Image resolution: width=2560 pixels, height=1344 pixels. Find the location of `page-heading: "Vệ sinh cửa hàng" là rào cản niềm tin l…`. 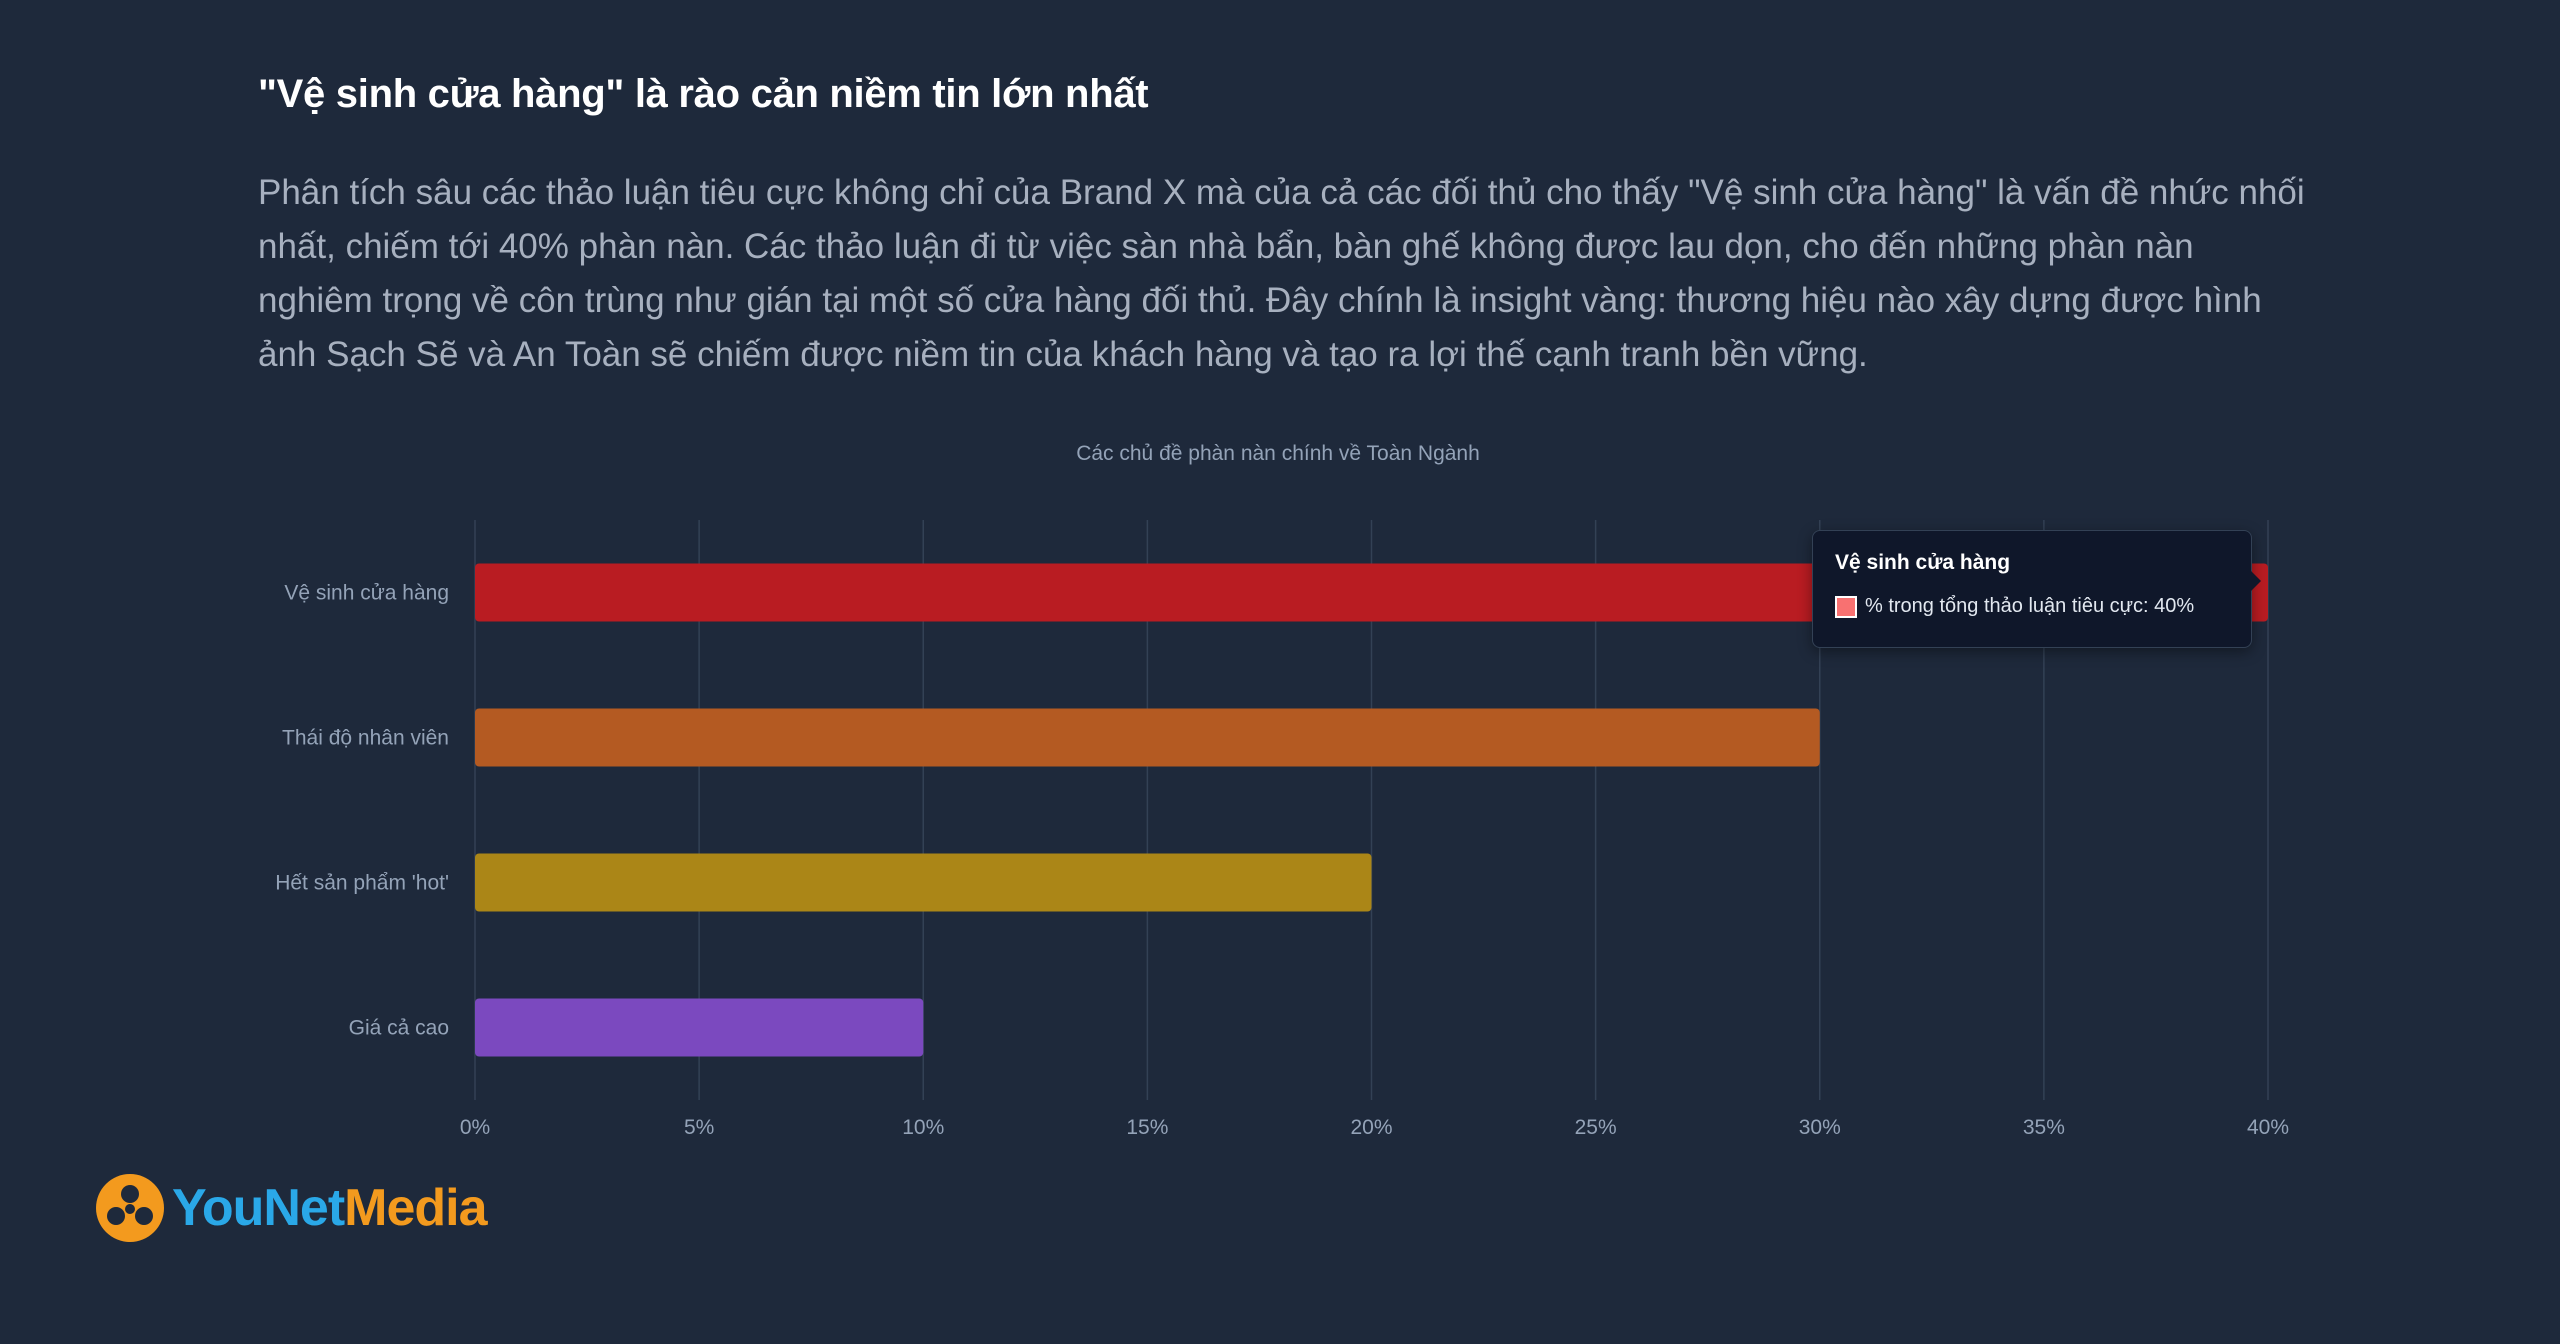

page-heading: "Vệ sinh cửa hàng" là rào cản niềm tin l… is located at coordinates (703, 94).